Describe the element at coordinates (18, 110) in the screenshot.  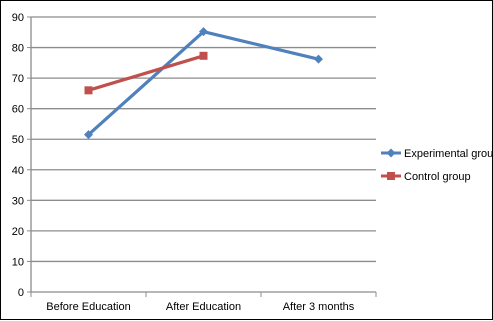
I see `y-tick-label: 60` at that location.